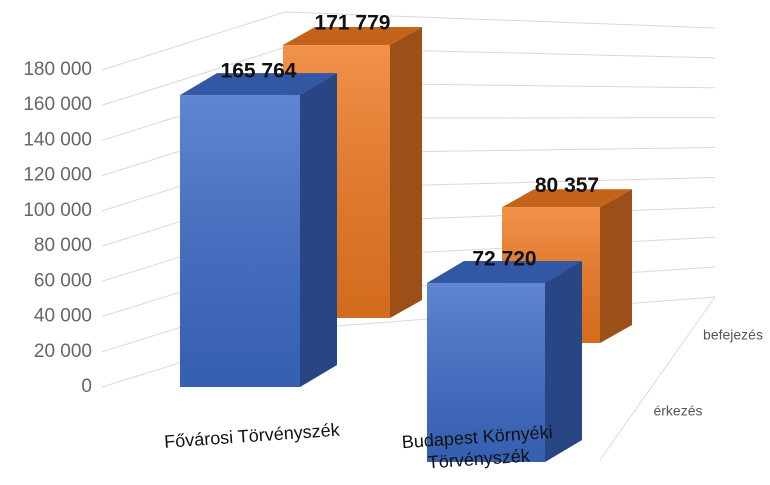 The height and width of the screenshot is (485, 770). I want to click on y-tick-label: 140 000, so click(57, 139).